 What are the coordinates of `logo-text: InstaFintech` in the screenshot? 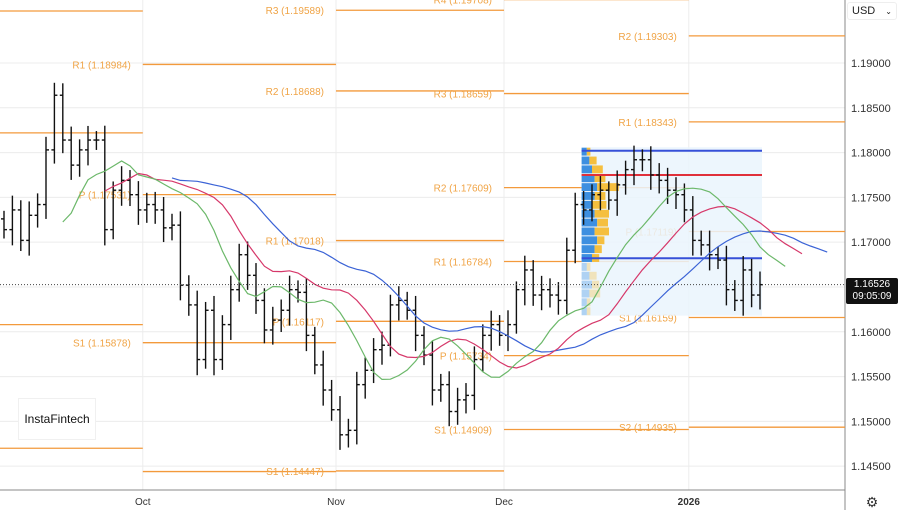 It's located at (57, 419).